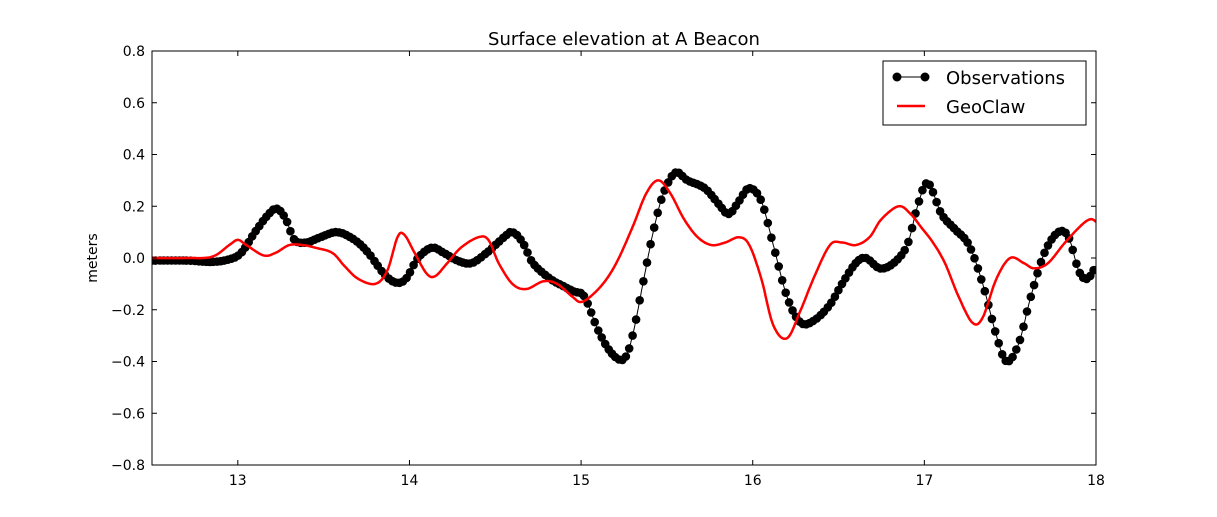 Image resolution: width=1217 pixels, height=517 pixels. Describe the element at coordinates (128, 363) in the screenshot. I see `y-tick-label: −0.4` at that location.